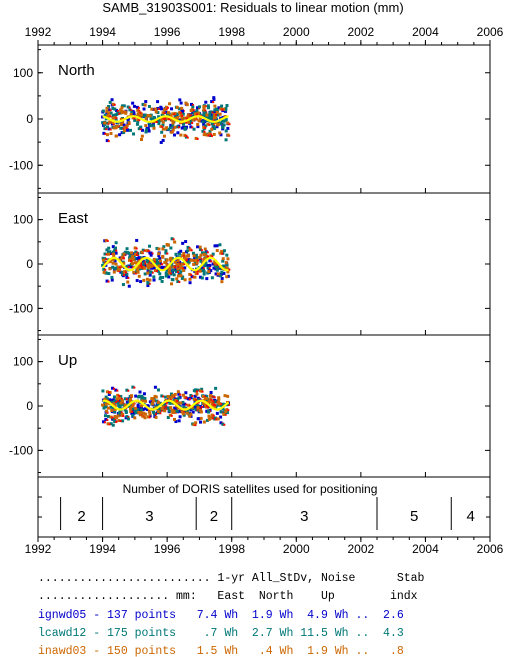 The height and width of the screenshot is (657, 506). What do you see at coordinates (425, 549) in the screenshot?
I see `year-tick-label: 2004` at bounding box center [425, 549].